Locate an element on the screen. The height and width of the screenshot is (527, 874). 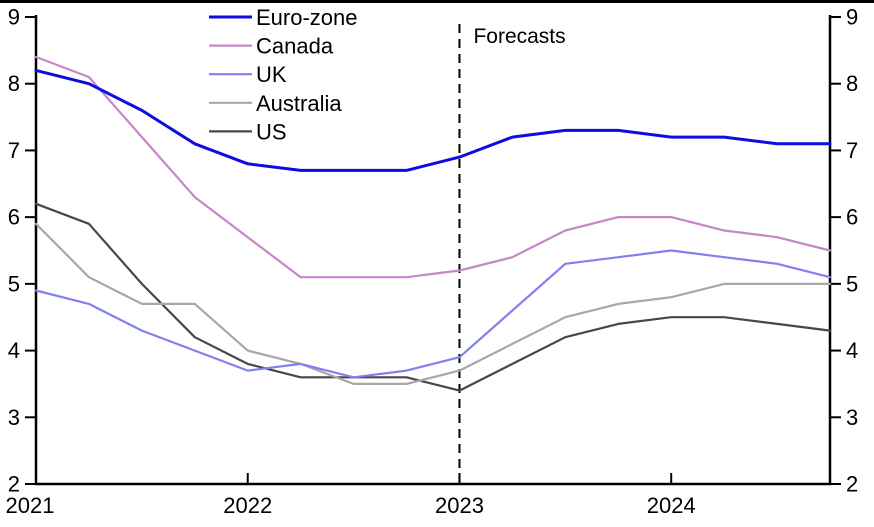
legend-item-australia: Australia is located at coordinates (275, 103).